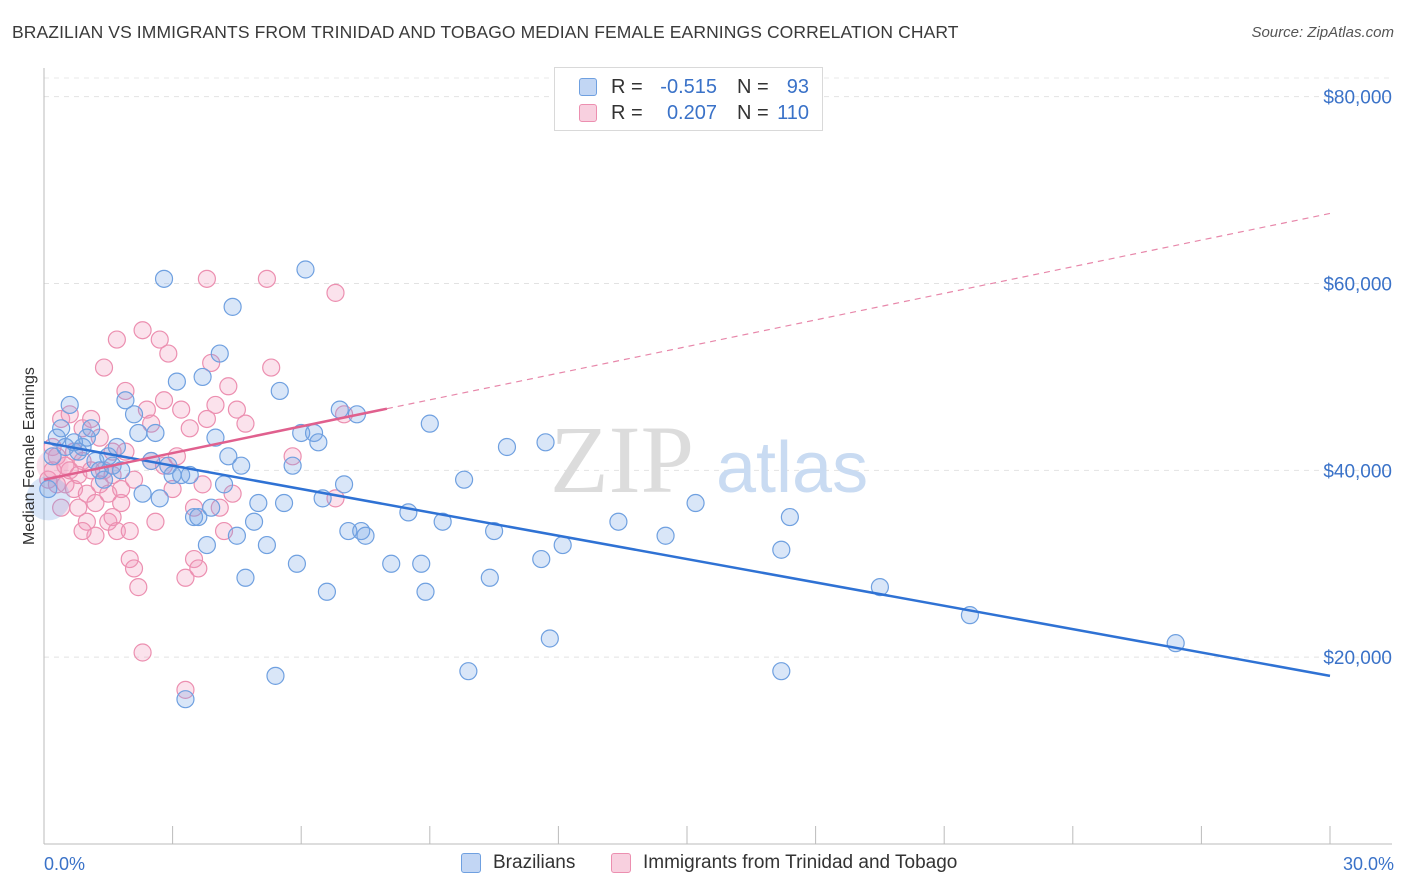  What do you see at coordinates (793, 112) in the screenshot?
I see `legend-n-value: 110` at bounding box center [793, 112].